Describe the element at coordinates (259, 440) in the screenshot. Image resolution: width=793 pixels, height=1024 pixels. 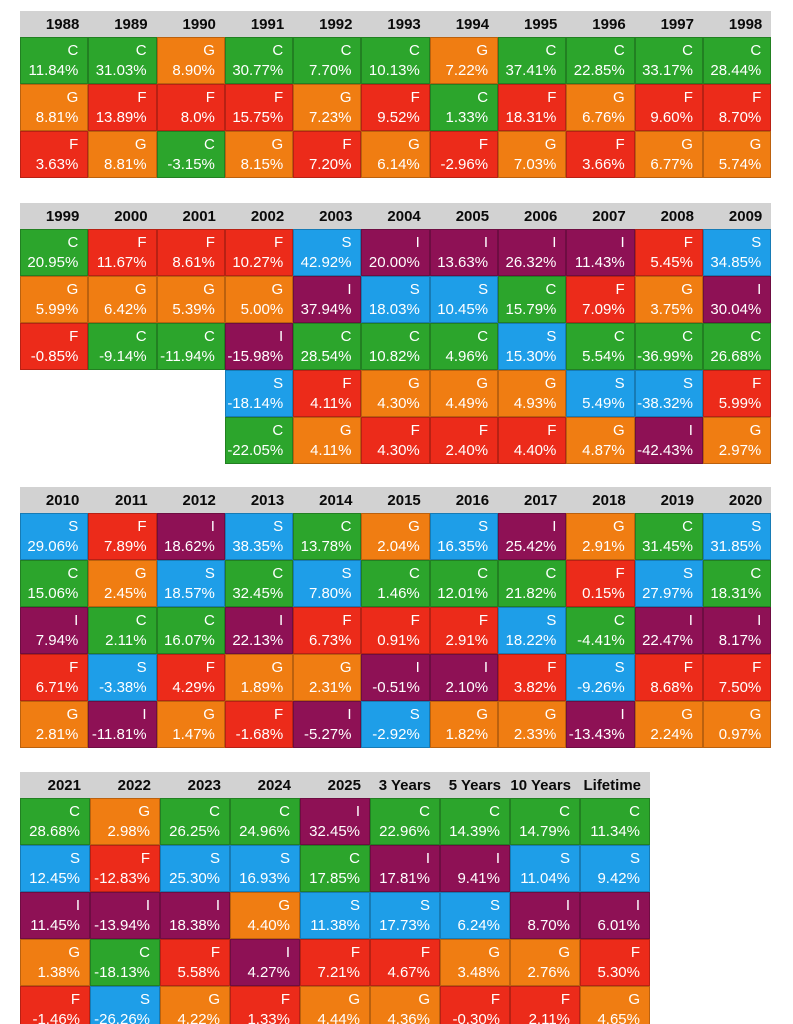
I see `return-cell: C -22.05%` at that location.